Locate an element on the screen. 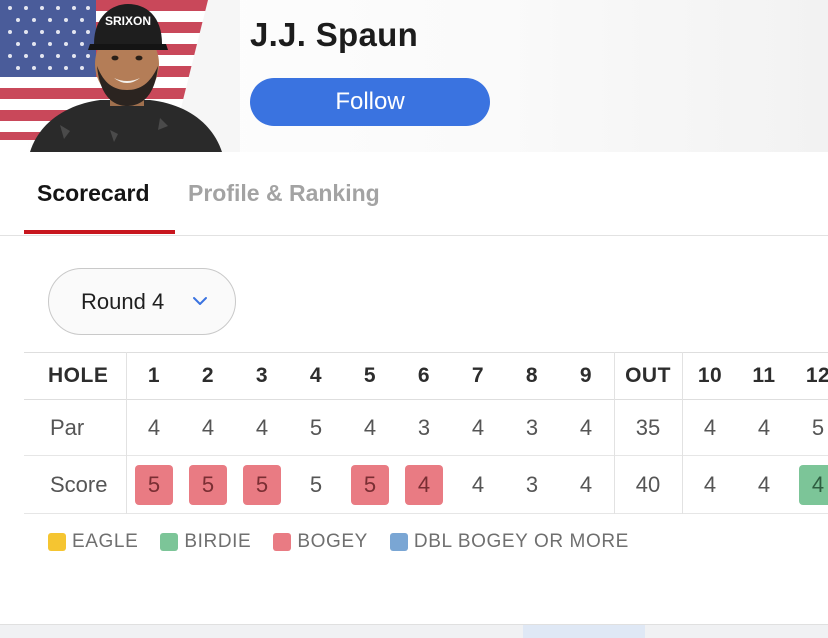 The width and height of the screenshot is (828, 638). score-value-cell: 3 is located at coordinates (532, 484).